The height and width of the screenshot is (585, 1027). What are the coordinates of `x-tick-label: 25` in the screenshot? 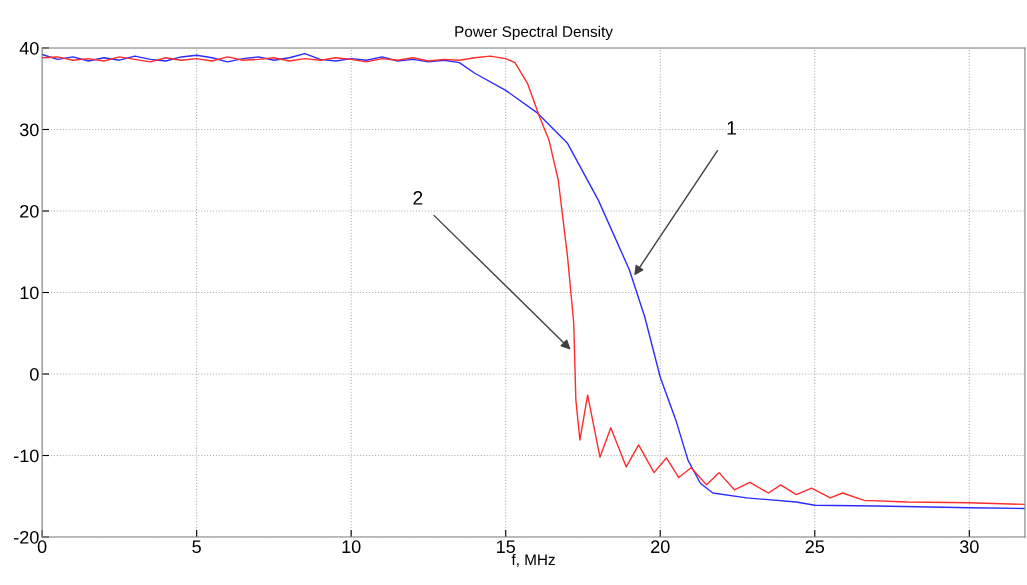 It's located at (815, 547).